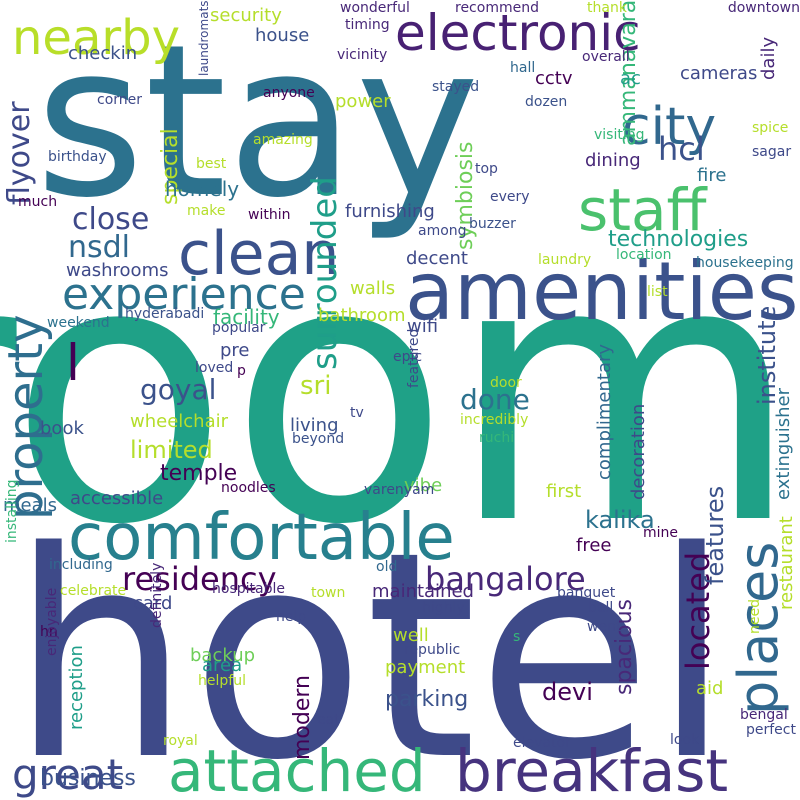  I want to click on word-accessible: accessible, so click(117, 498).